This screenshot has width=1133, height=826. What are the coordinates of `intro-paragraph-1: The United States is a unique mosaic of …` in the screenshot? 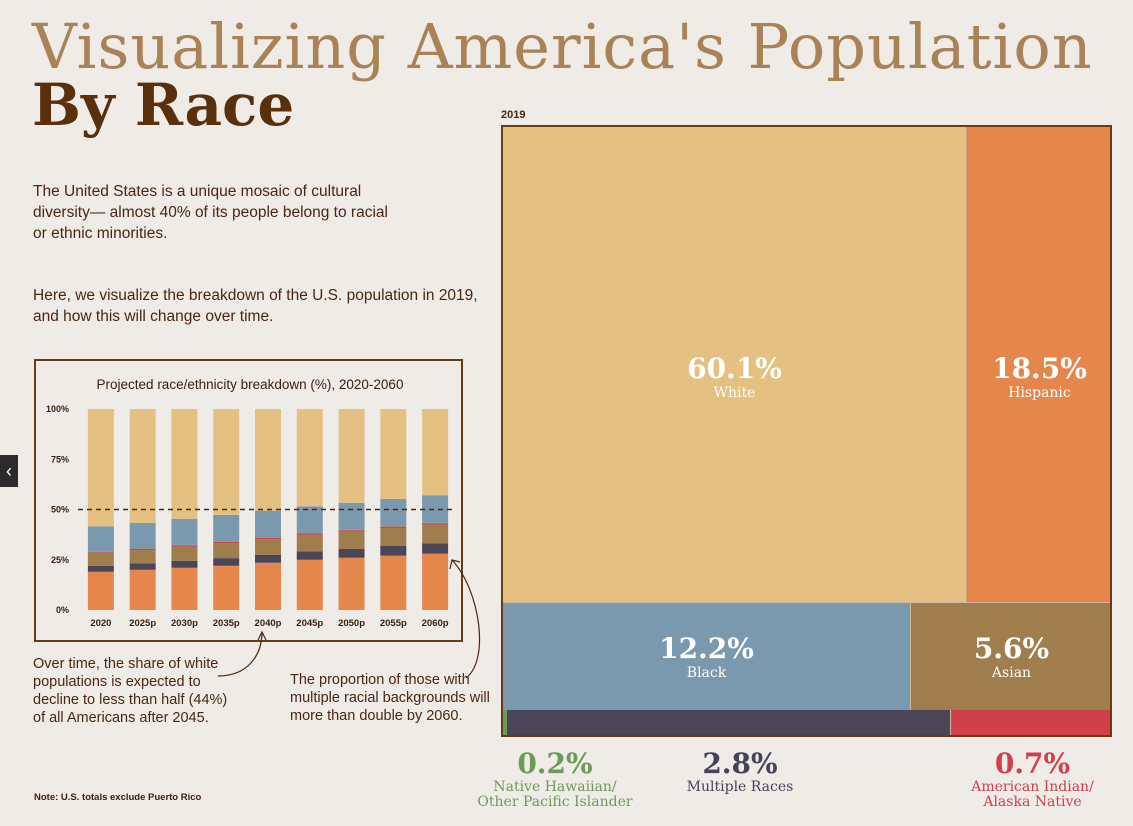 It's located at (210, 212).